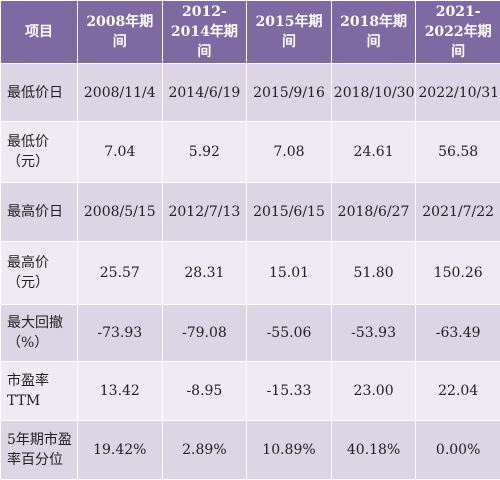  What do you see at coordinates (289, 32) in the screenshot?
I see `header-cell-2015: 2015年期间` at bounding box center [289, 32].